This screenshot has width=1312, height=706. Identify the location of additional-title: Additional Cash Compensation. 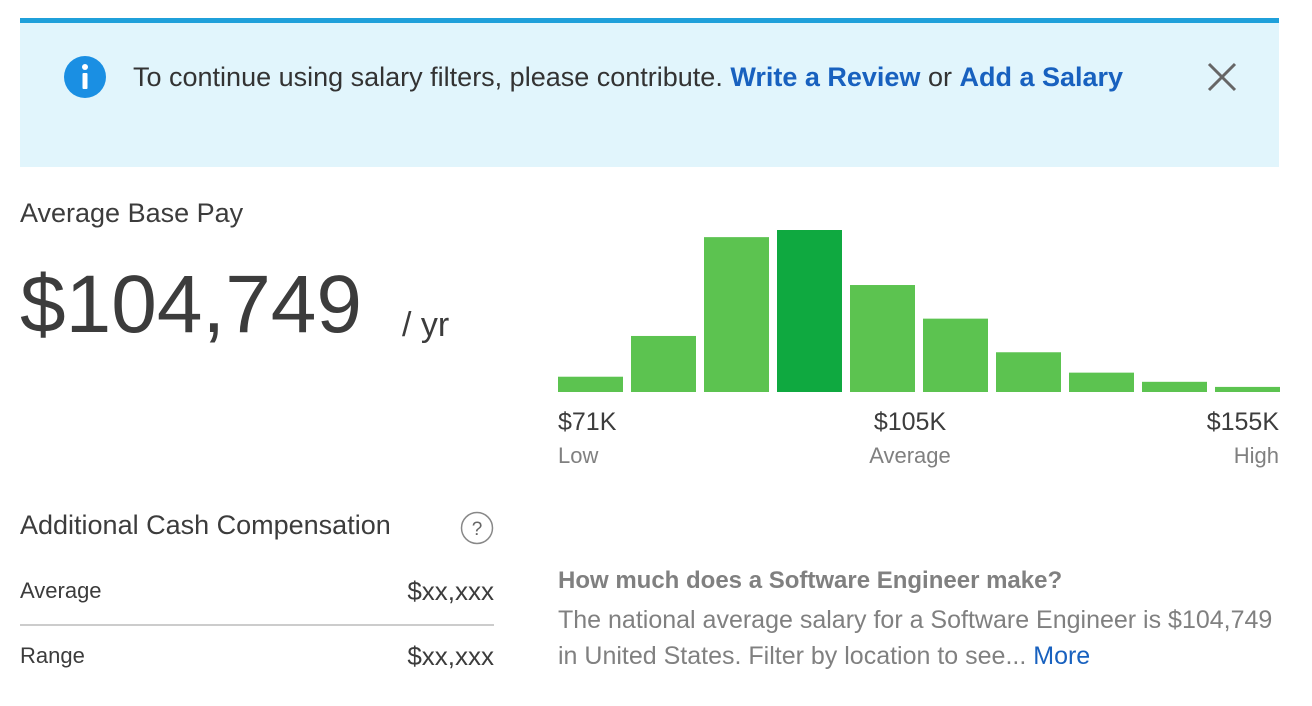
(205, 525).